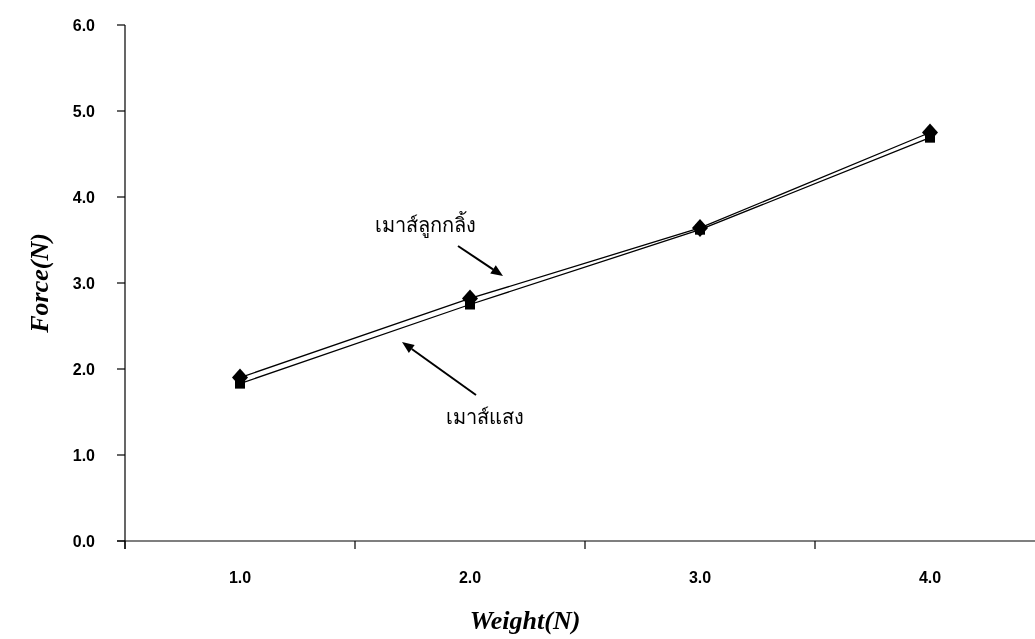 The height and width of the screenshot is (639, 1035). What do you see at coordinates (525, 620) in the screenshot?
I see `x-axis-title: Weight(N)` at bounding box center [525, 620].